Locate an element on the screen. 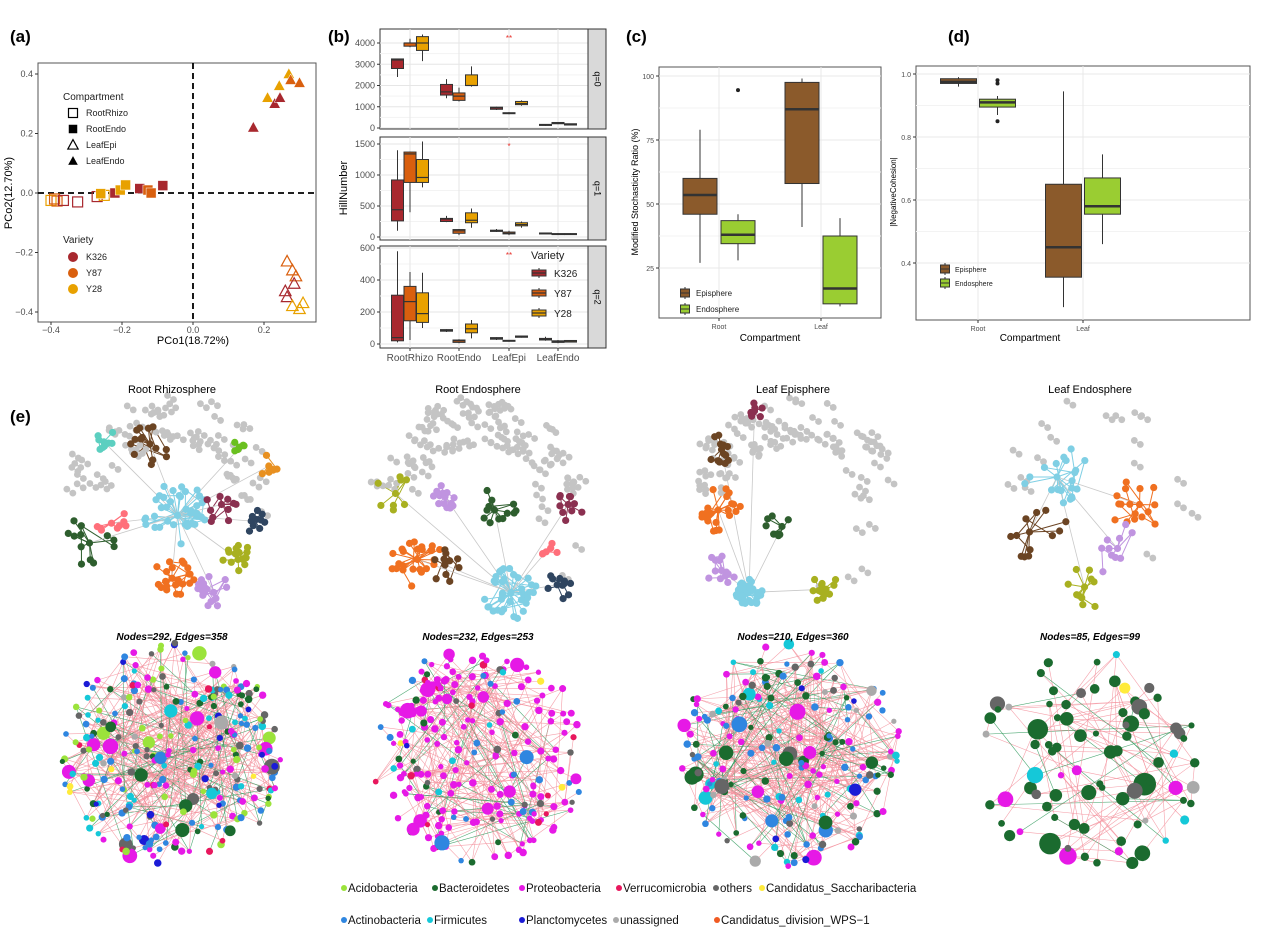 This screenshot has width=1269, height=952. box is located at coordinates (1102, 196).